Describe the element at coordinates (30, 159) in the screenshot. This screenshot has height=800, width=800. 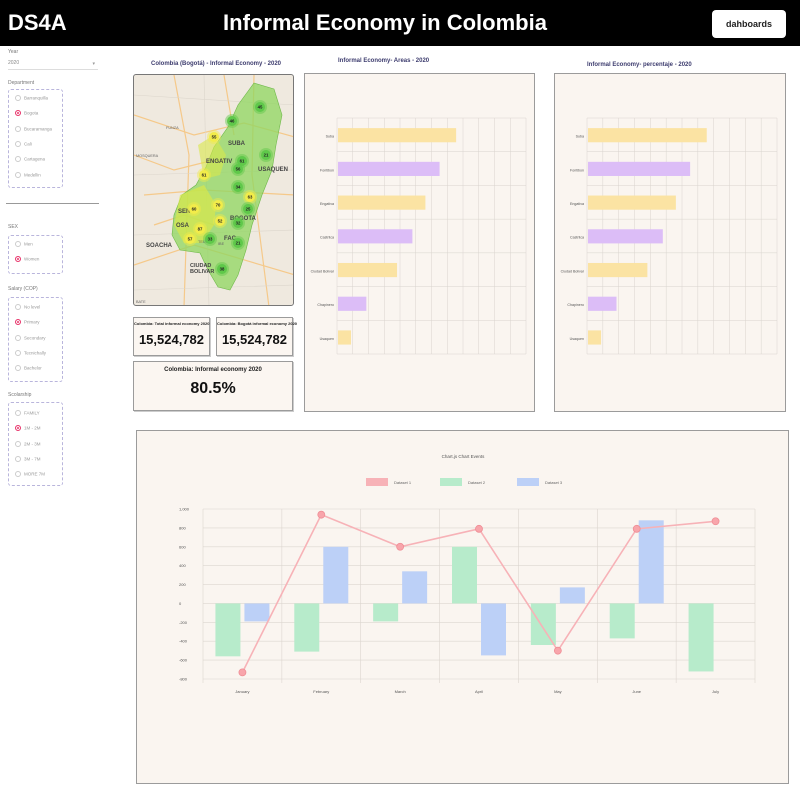
I see `department-option: Cartagena` at that location.